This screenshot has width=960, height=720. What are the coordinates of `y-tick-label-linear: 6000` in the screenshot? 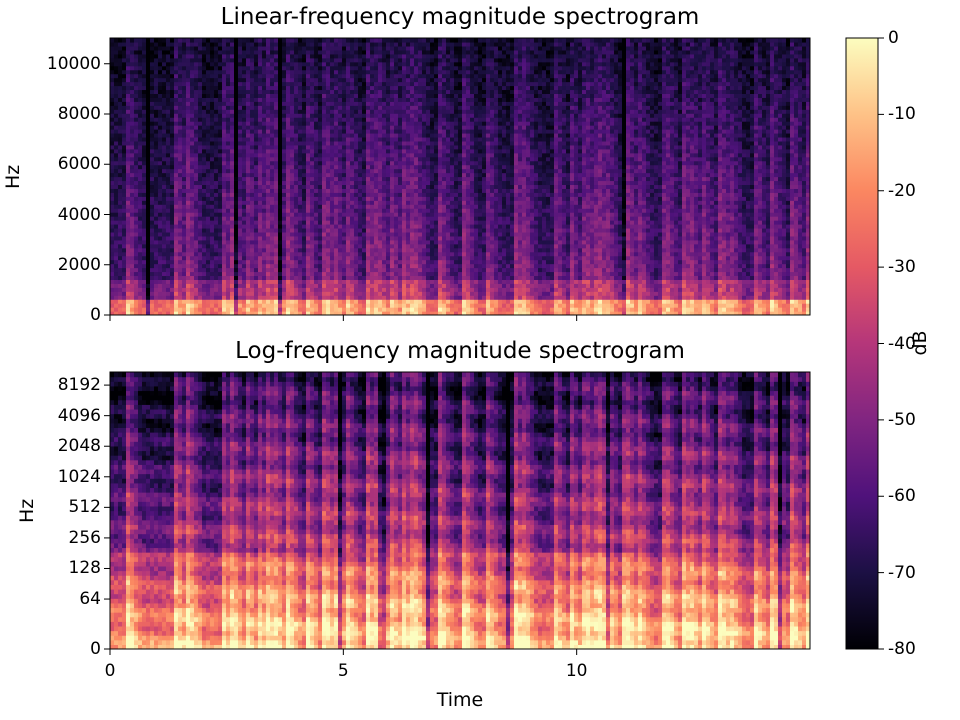 It's located at (56, 164).